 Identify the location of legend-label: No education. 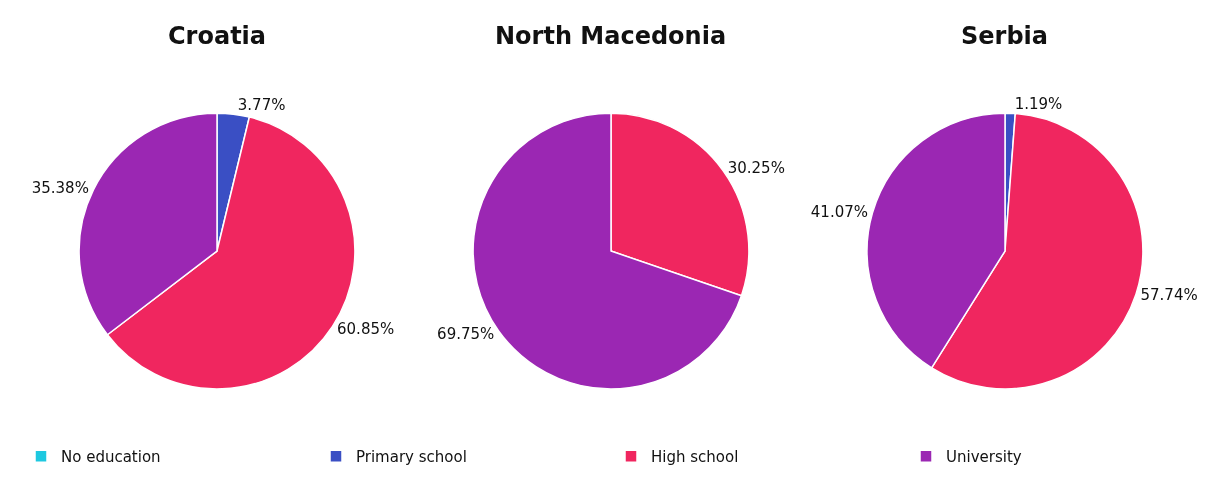
(111, 457).